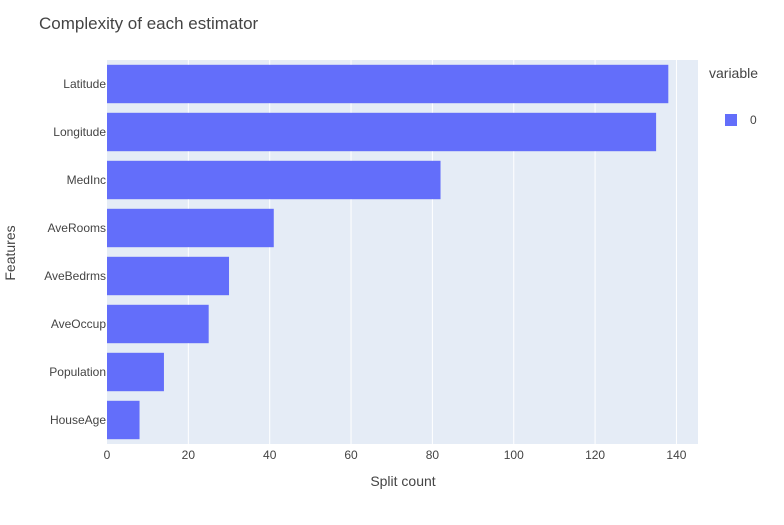  Describe the element at coordinates (351, 455) in the screenshot. I see `x-tick-label: 60` at that location.